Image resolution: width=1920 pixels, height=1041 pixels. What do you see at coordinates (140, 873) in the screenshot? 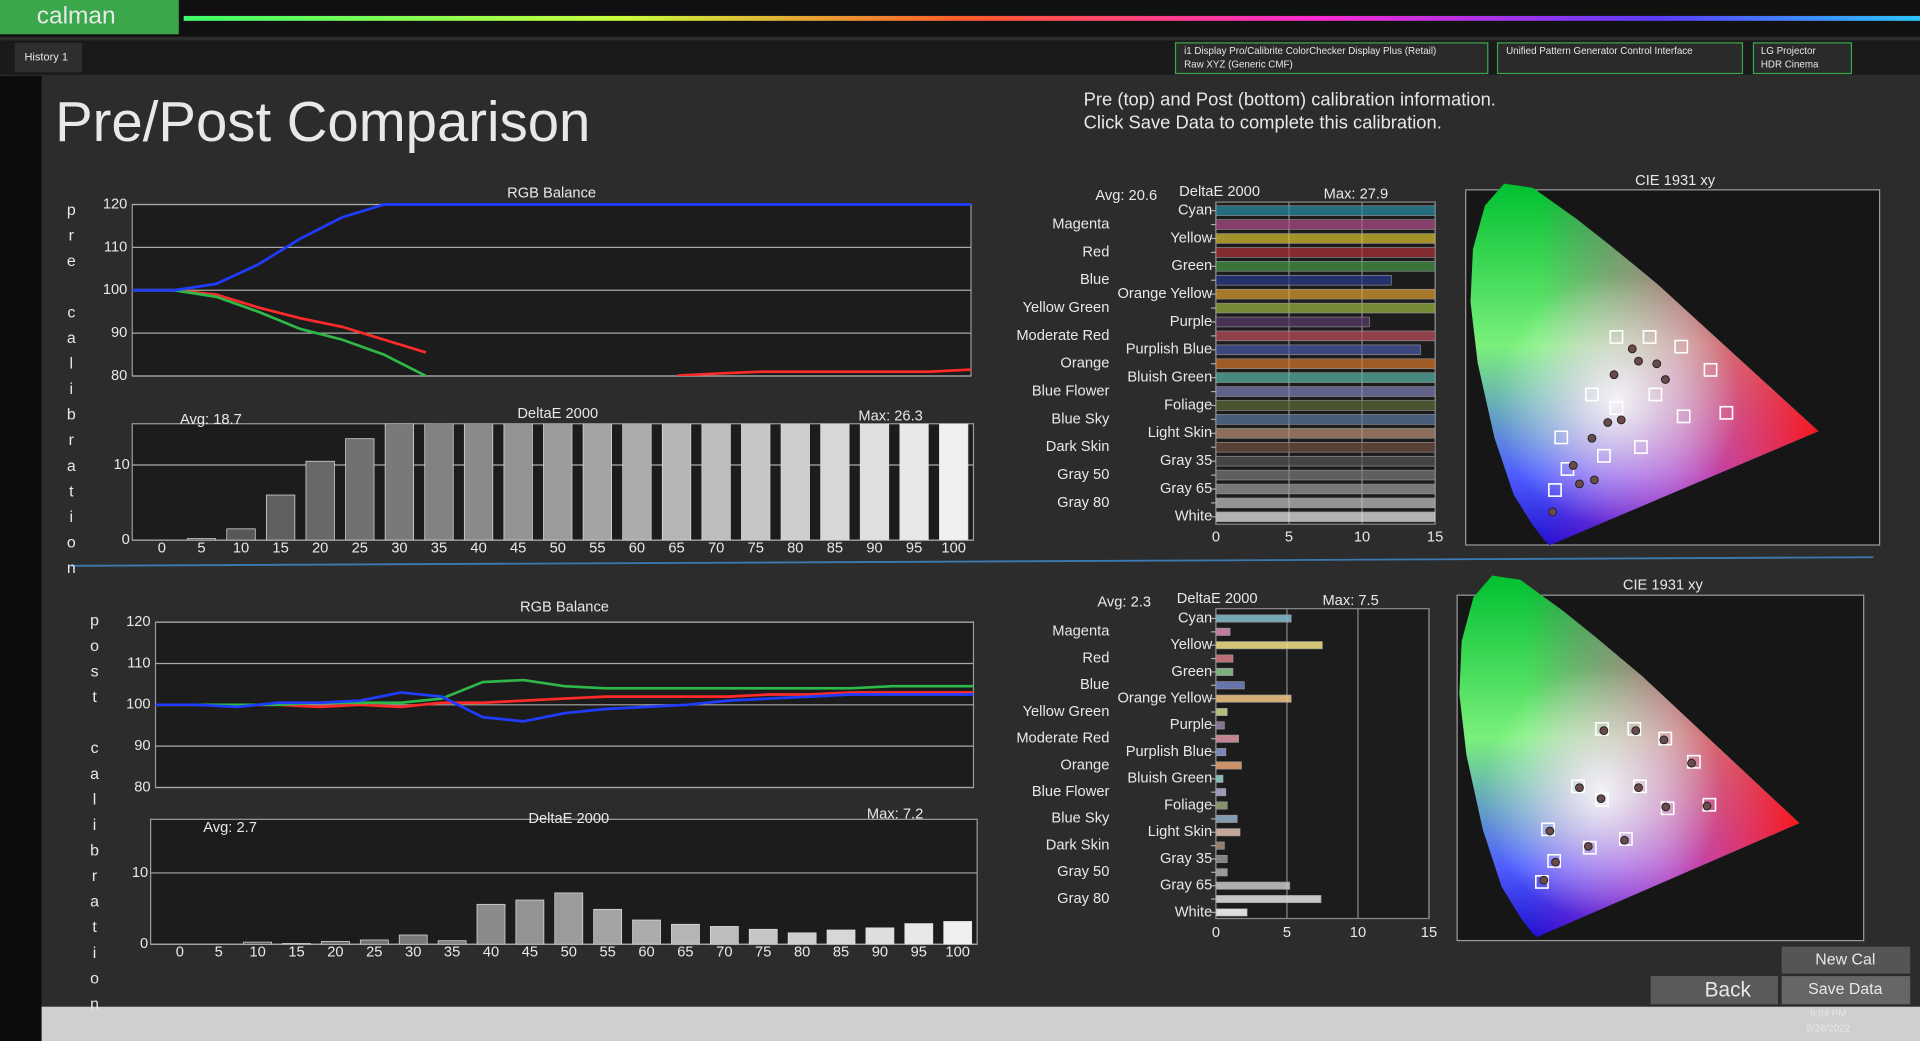
I see `y-tick-label: 10` at bounding box center [140, 873].